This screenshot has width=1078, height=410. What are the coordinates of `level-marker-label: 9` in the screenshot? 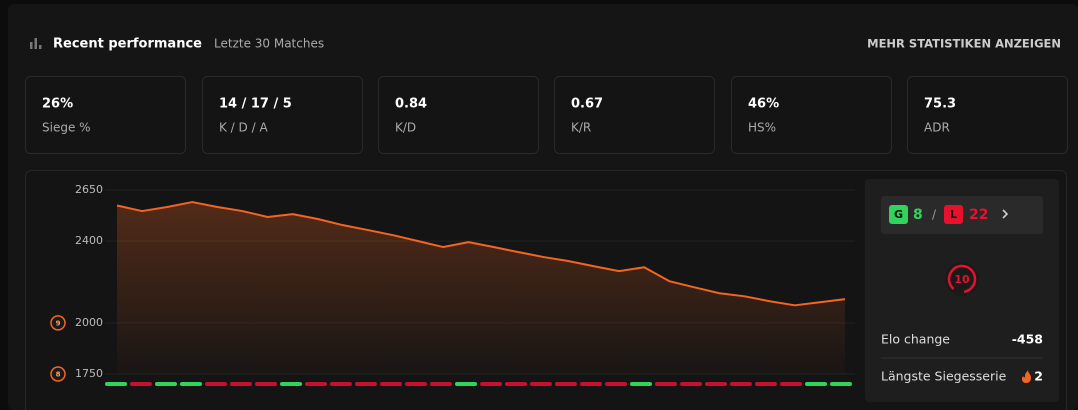 It's located at (58, 323).